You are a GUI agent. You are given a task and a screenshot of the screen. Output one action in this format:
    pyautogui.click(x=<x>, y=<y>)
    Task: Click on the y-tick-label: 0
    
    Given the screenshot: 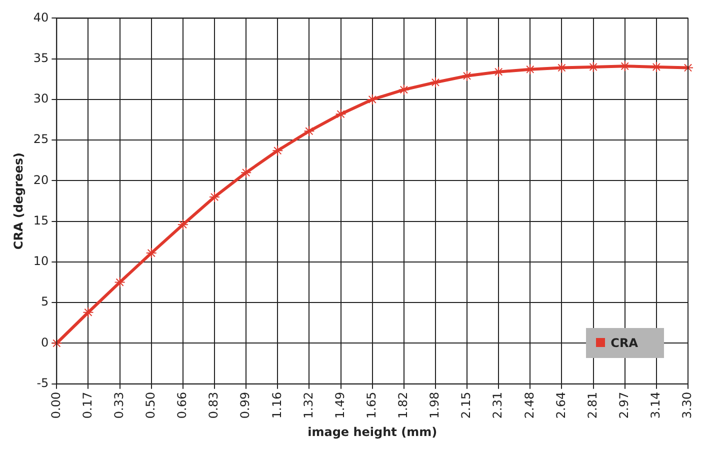 What is the action you would take?
    pyautogui.click(x=45, y=342)
    